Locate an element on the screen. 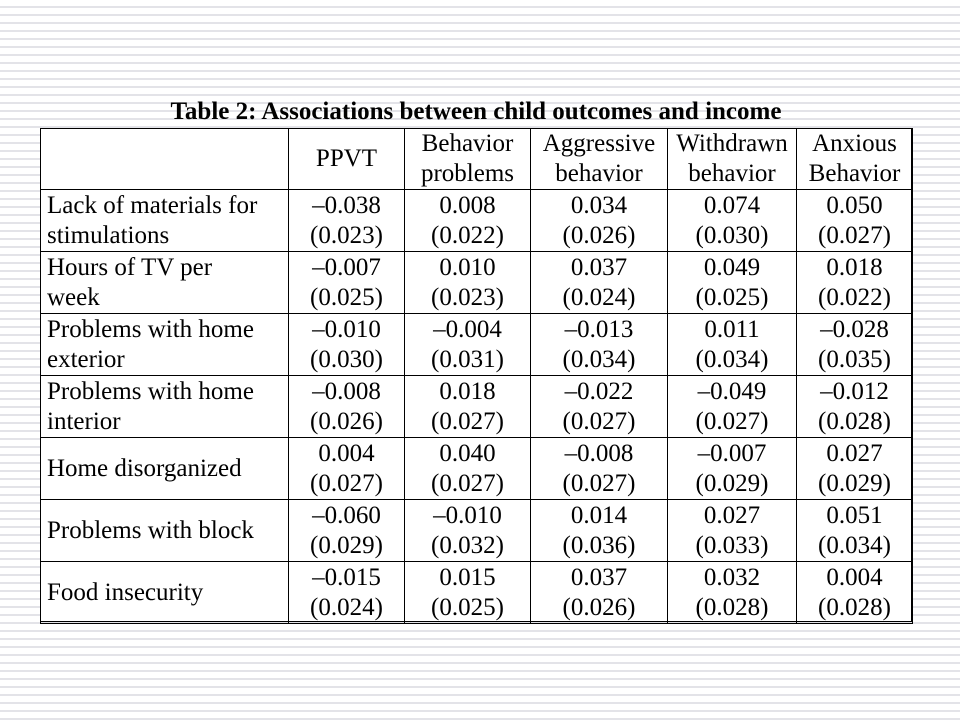 The image size is (960, 720). table-cell: 0.050 (0.027) is located at coordinates (854, 220).